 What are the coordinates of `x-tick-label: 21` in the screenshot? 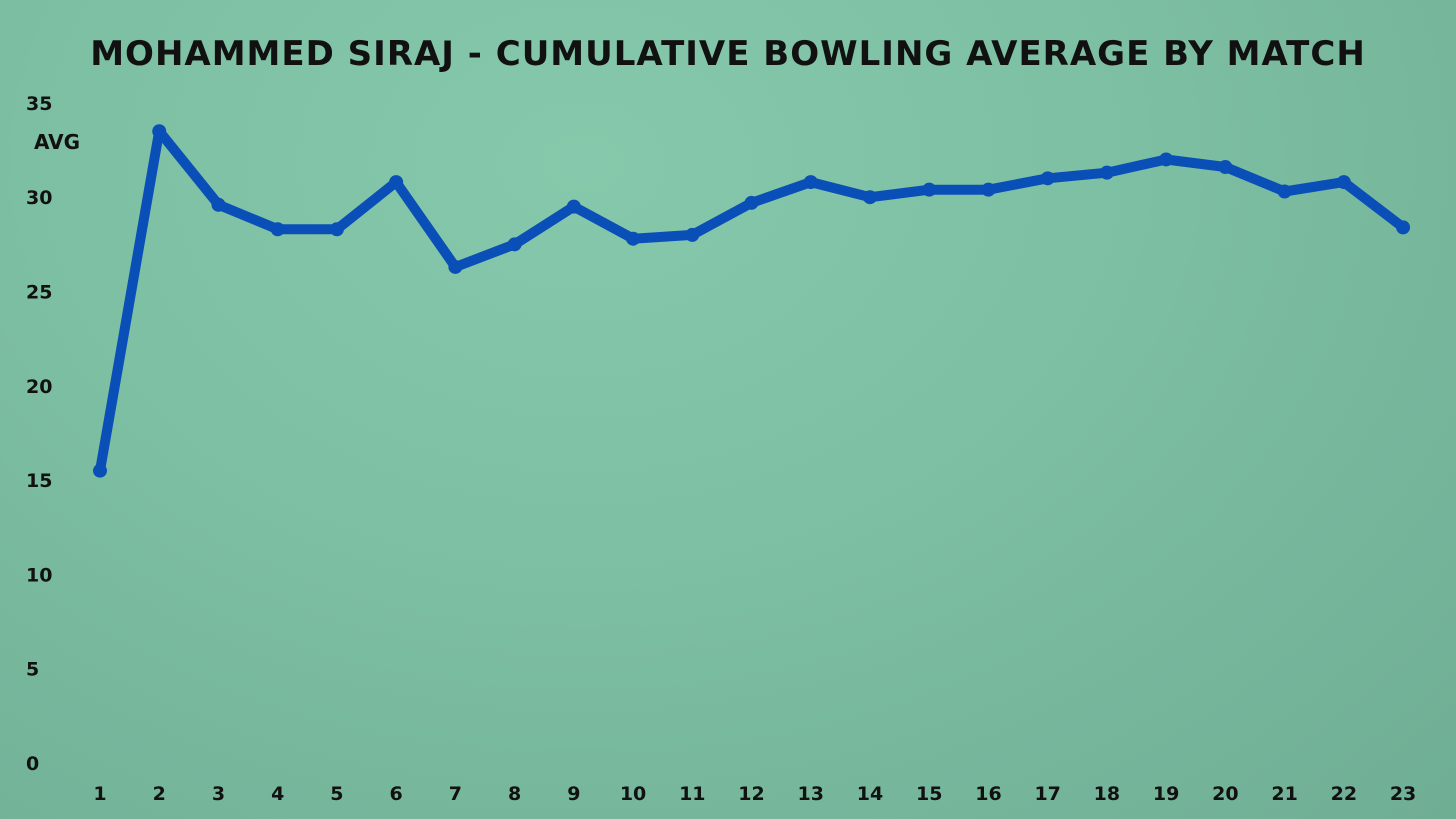 It's located at (1284, 794).